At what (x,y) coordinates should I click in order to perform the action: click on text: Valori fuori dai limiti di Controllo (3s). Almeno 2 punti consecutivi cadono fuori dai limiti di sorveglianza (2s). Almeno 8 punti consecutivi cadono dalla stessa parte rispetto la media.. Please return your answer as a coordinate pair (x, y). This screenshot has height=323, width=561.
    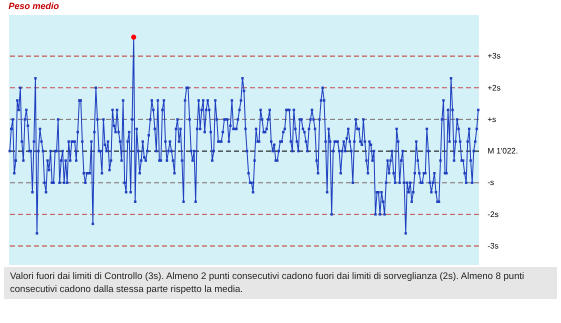
    Looking at the image, I should click on (268, 283).